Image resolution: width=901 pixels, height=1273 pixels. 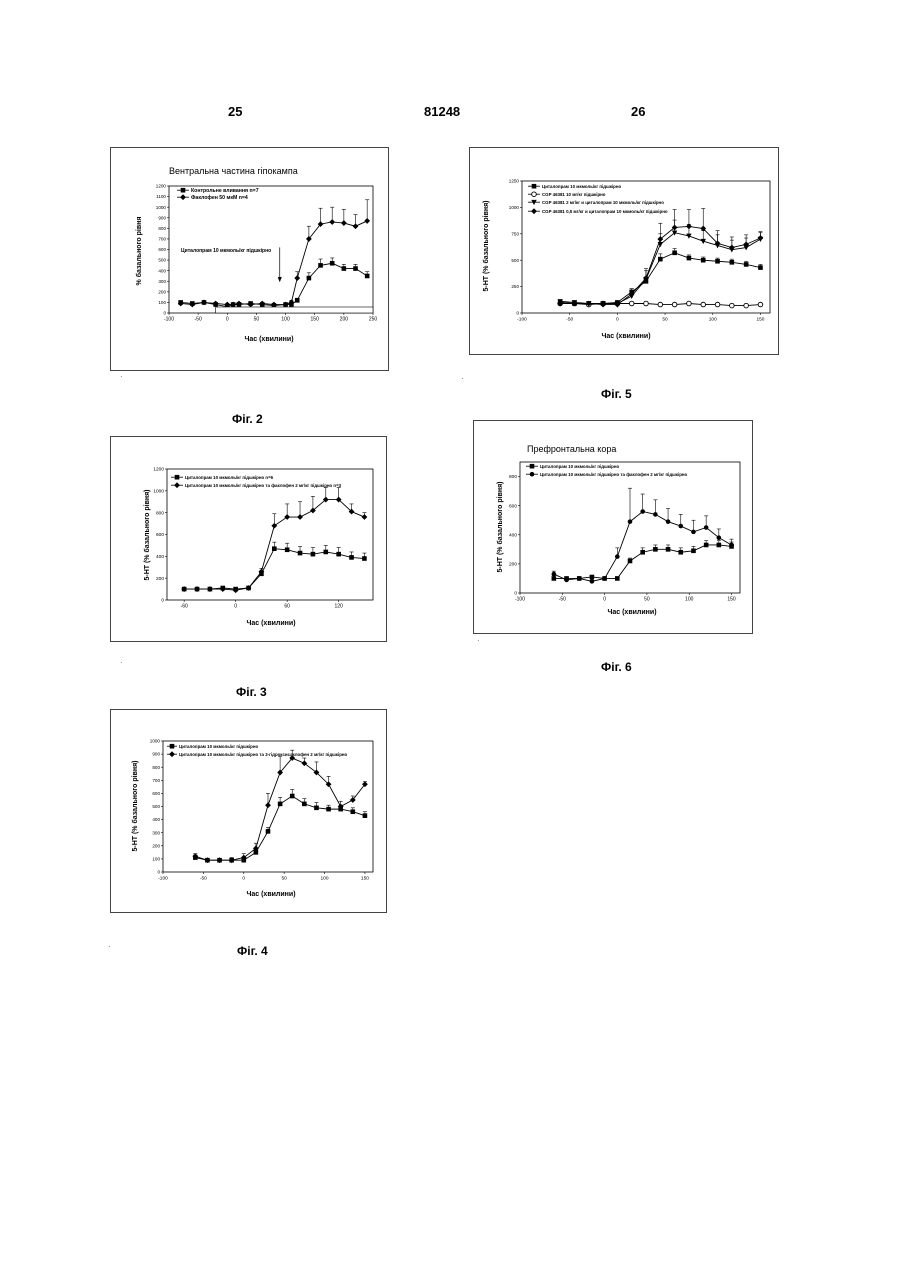 I want to click on figure-3-caption: Фіг. 3, so click(x=251, y=692).